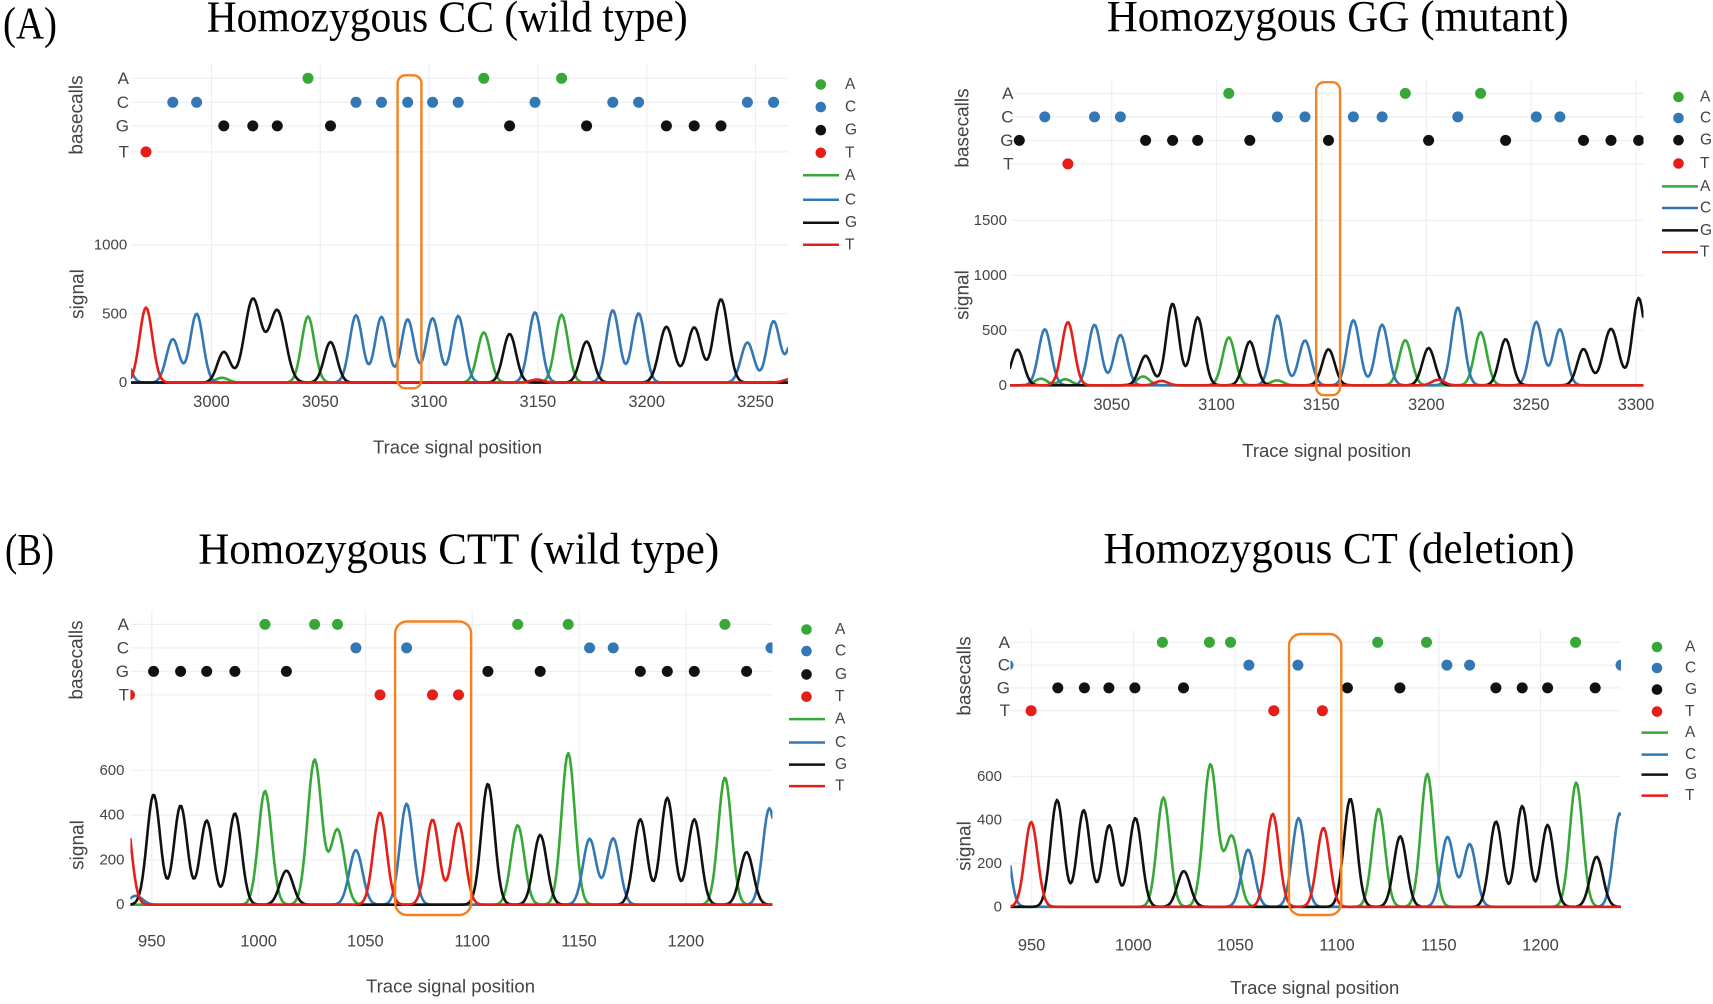  I want to click on svg-text: Homozygous GG (mutant), so click(1338, 20).